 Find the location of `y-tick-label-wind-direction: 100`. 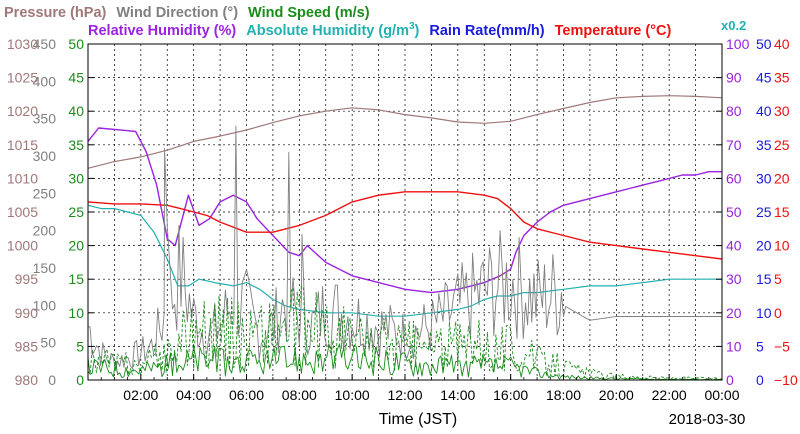

y-tick-label-wind-direction: 100 is located at coordinates (45, 305).